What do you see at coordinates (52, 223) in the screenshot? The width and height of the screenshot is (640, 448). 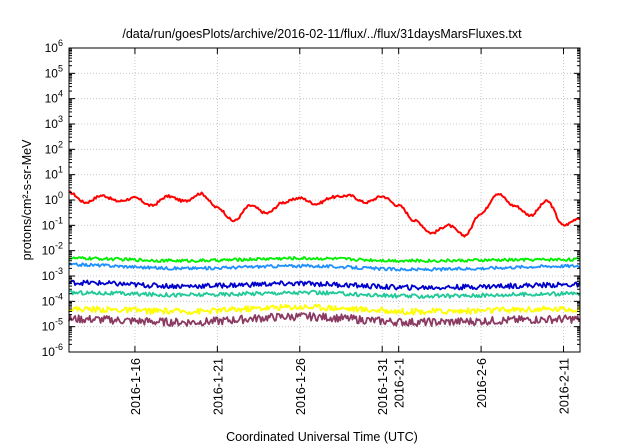 I see `y-tick-label: 10⁻¹` at bounding box center [52, 223].